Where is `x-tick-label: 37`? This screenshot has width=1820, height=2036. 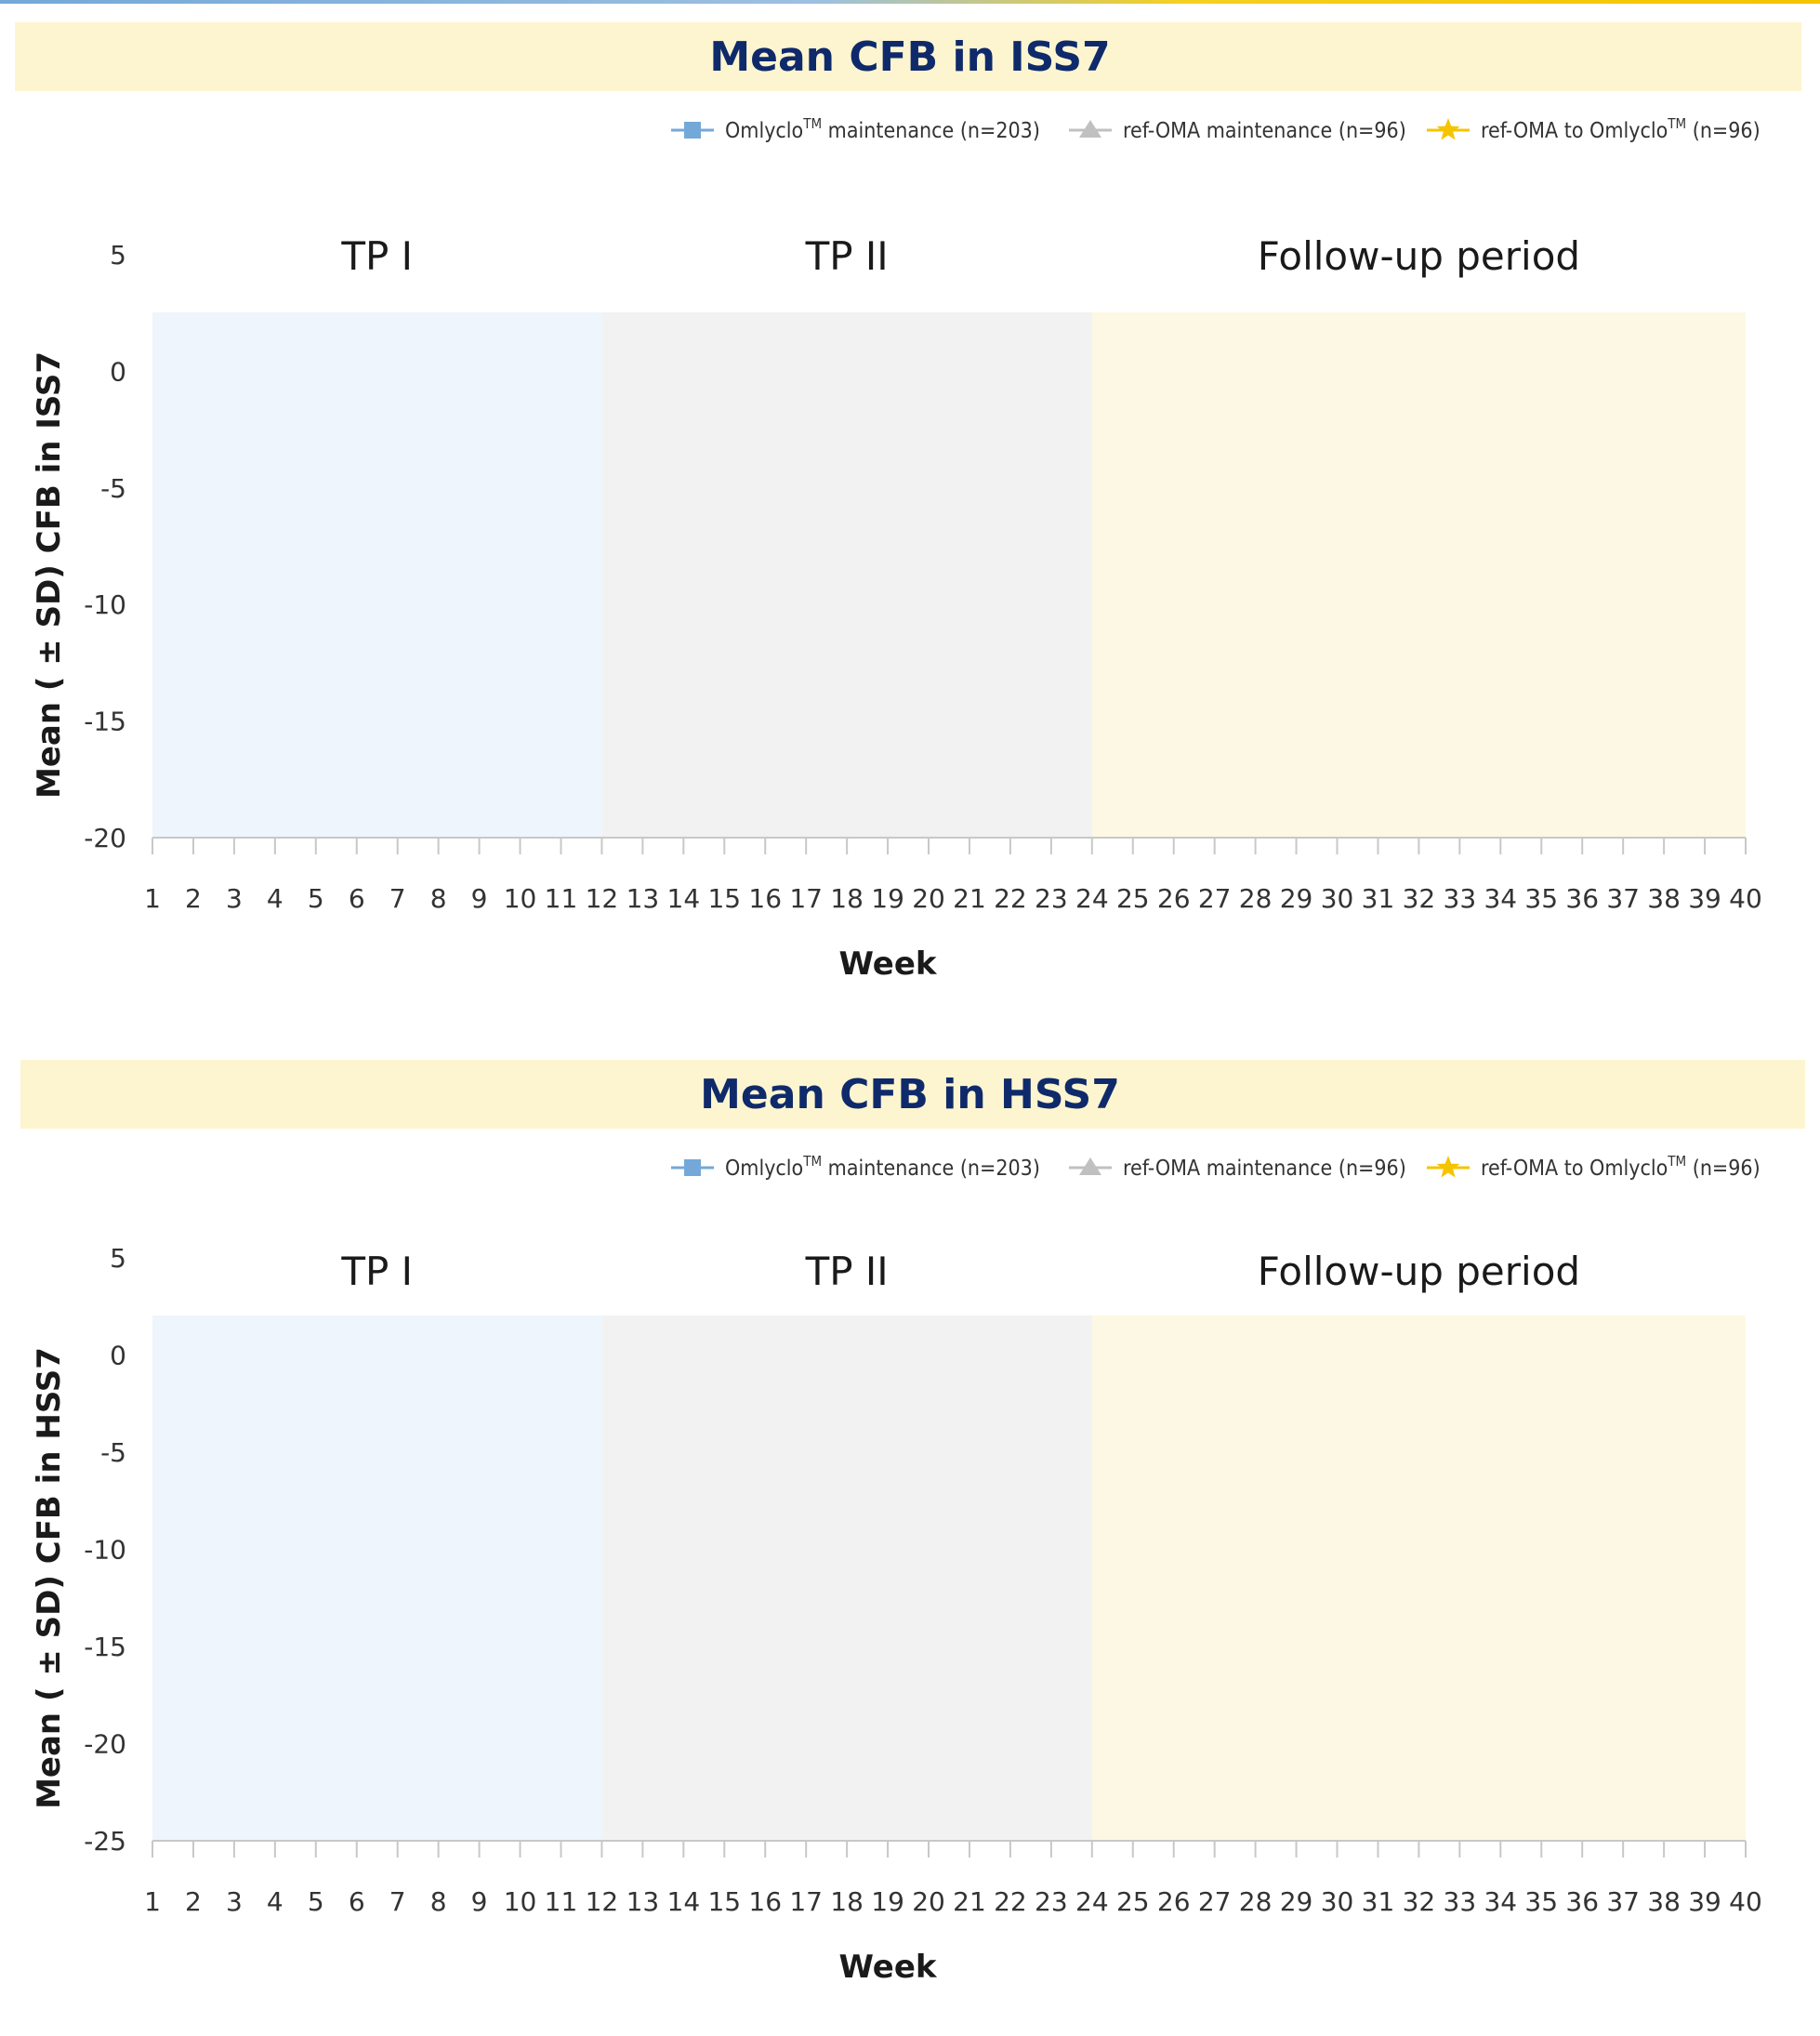
x-tick-label: 37 is located at coordinates (1623, 1902).